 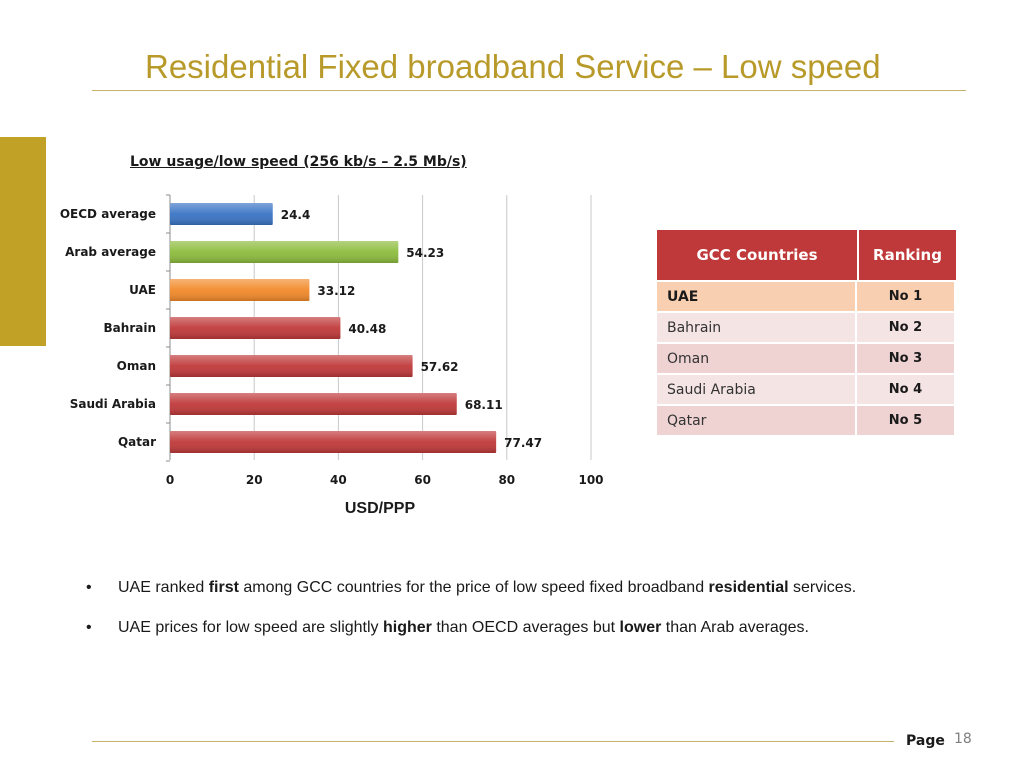 What do you see at coordinates (493, 741) in the screenshot?
I see `footer-divider` at bounding box center [493, 741].